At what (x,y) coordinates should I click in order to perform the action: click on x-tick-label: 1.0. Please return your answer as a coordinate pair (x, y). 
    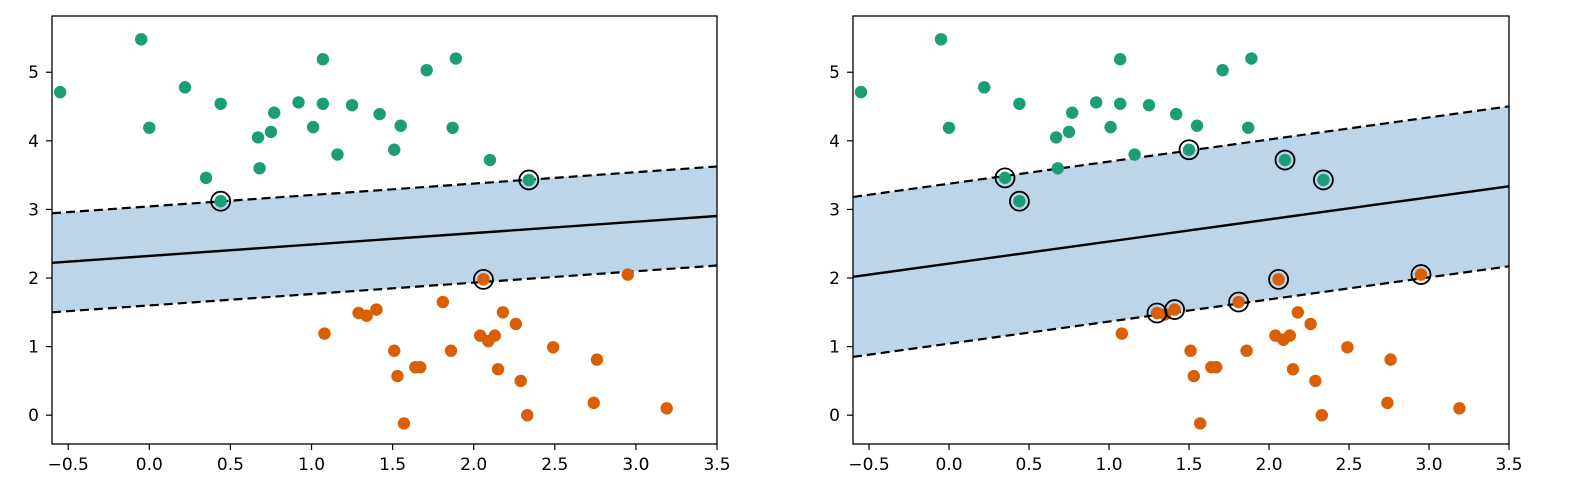
    Looking at the image, I should click on (311, 465).